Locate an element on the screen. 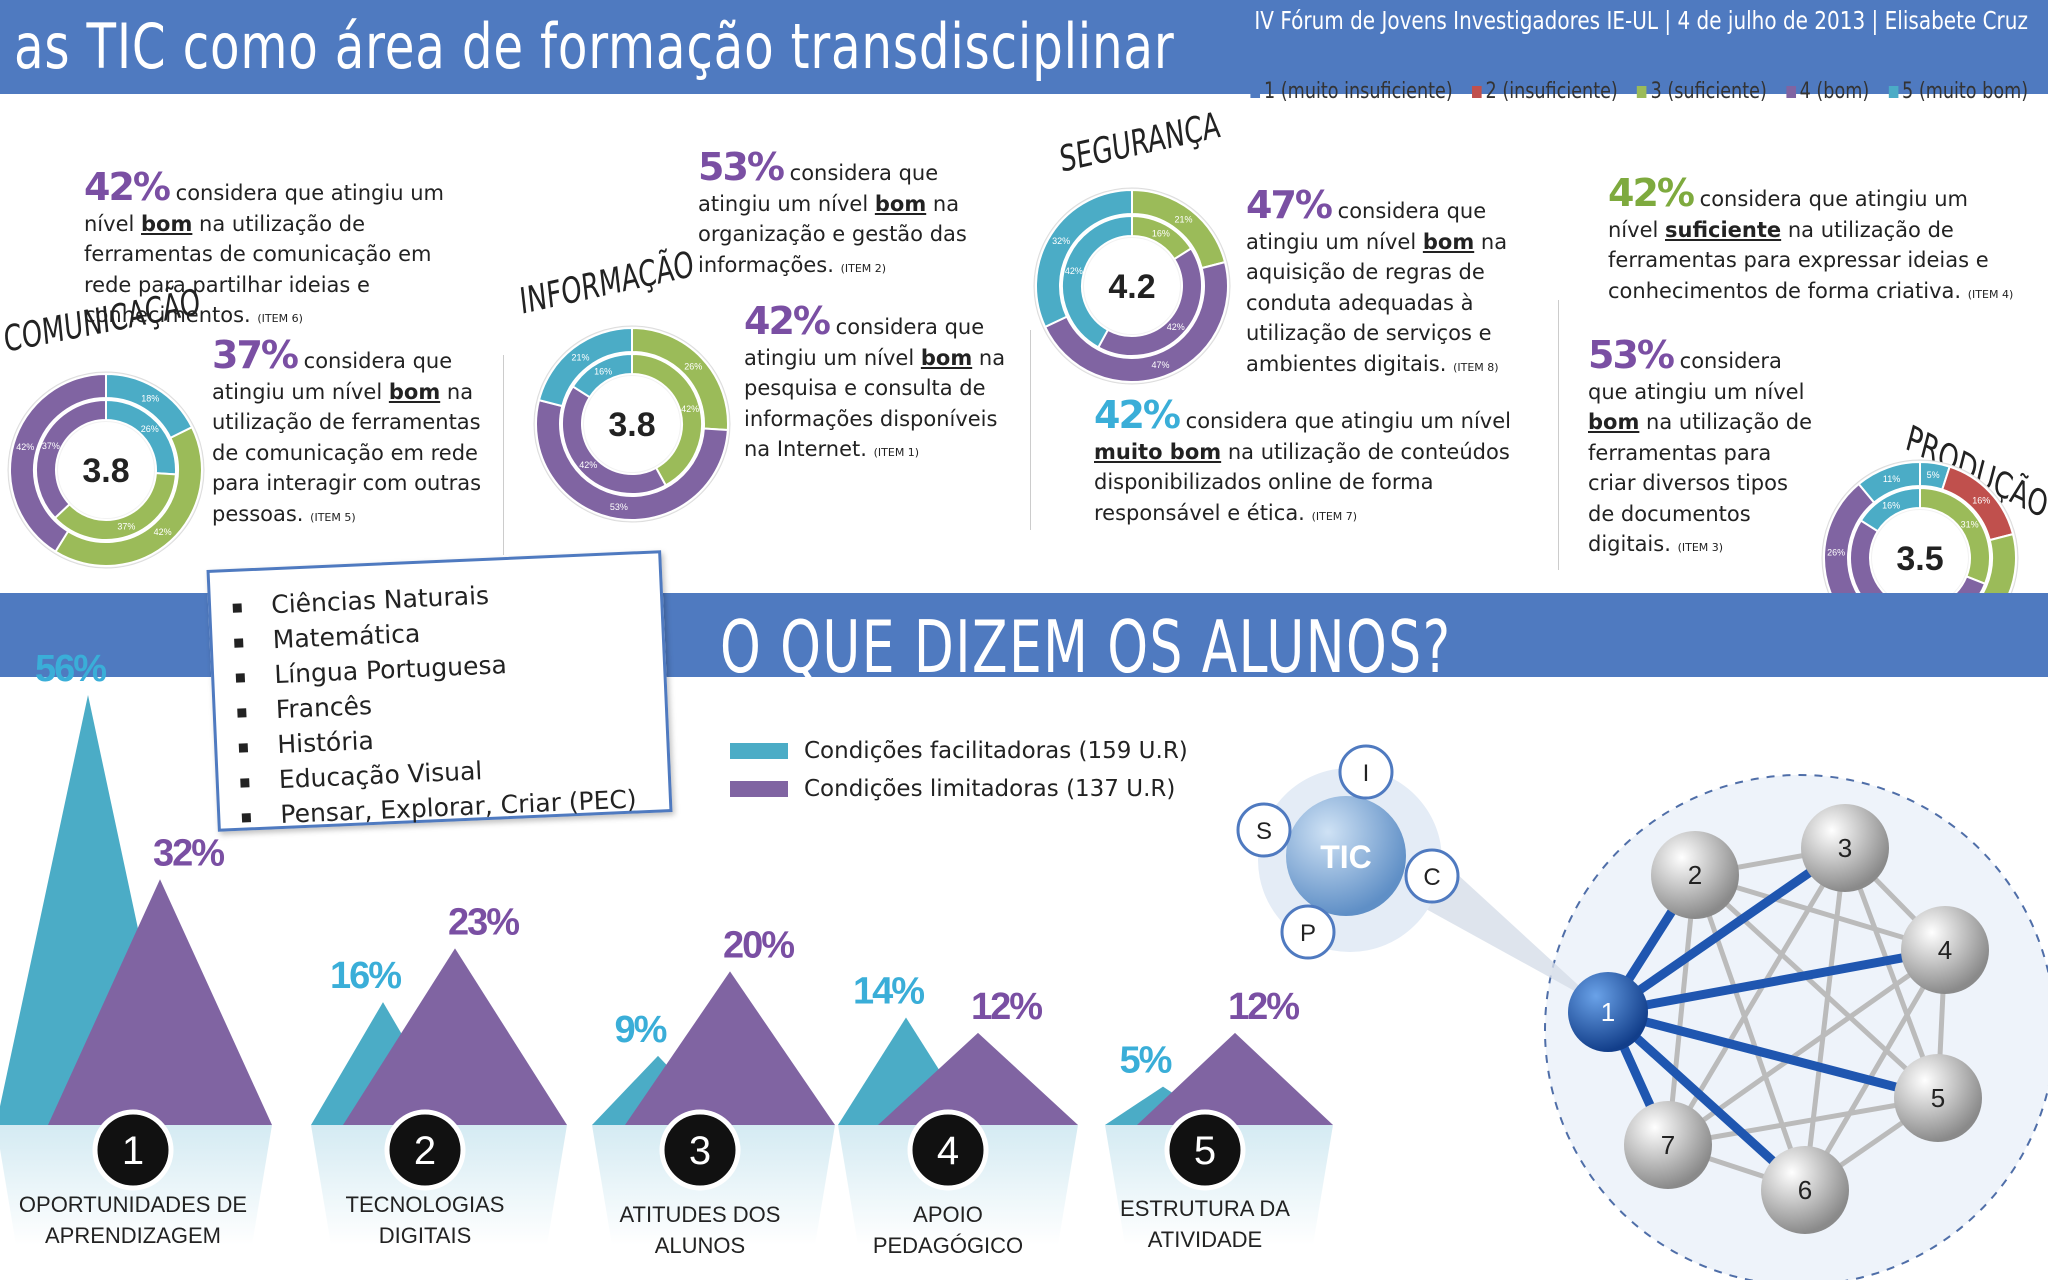 Image resolution: width=2048 pixels, height=1280 pixels. tic-satellite-label: P is located at coordinates (1308, 933).